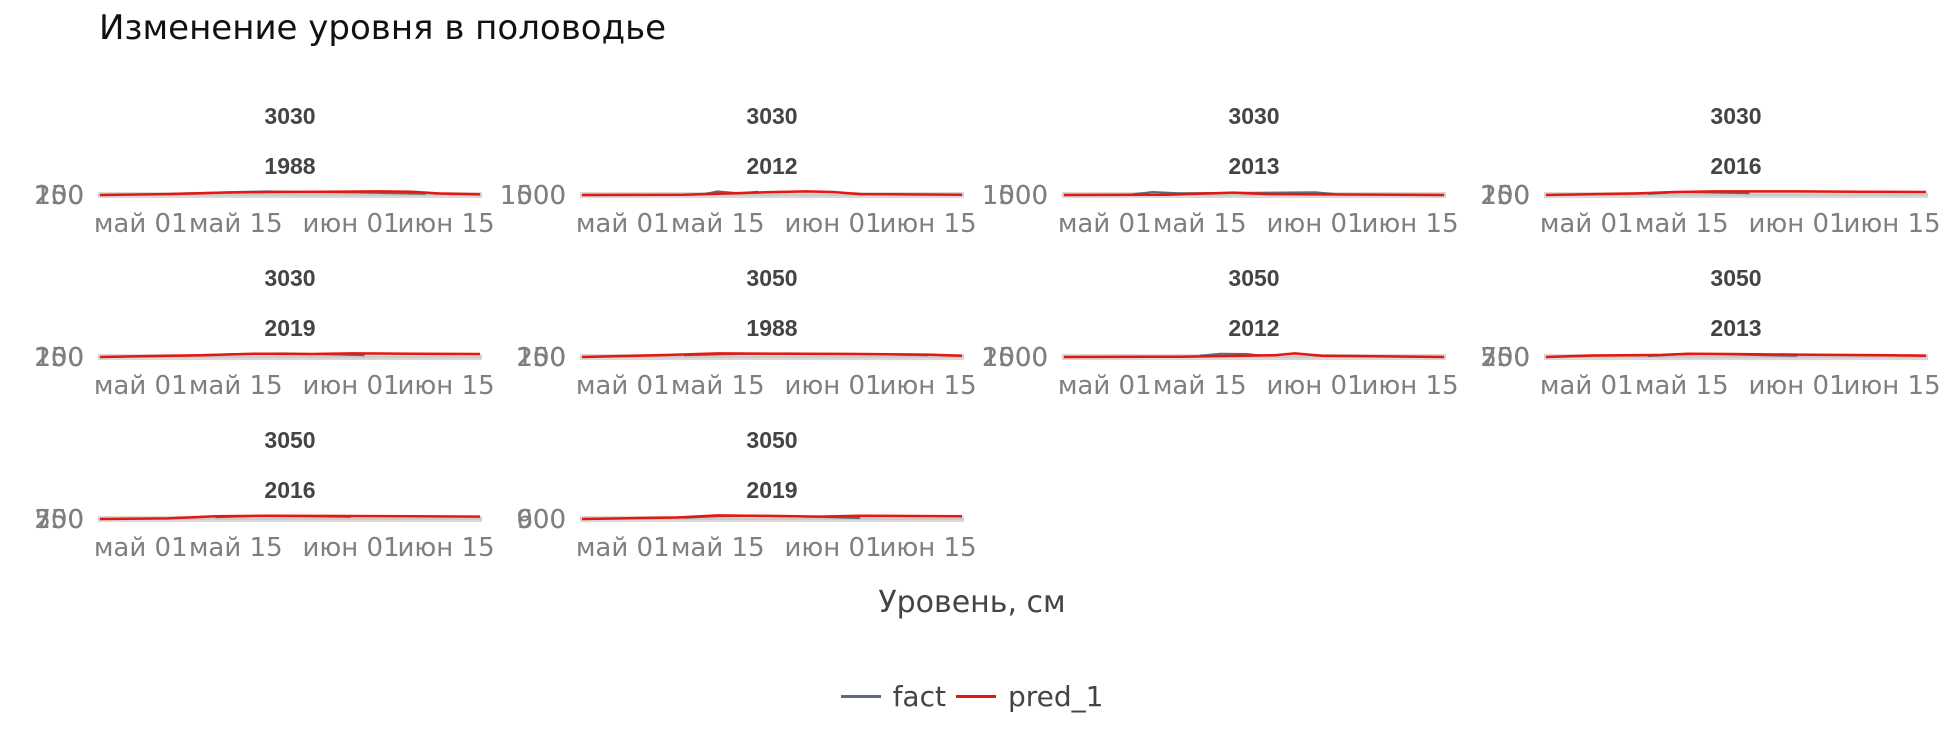  What do you see at coordinates (383, 28) in the screenshot?
I see `chart-title: Изменение уровня в половодье` at bounding box center [383, 28].